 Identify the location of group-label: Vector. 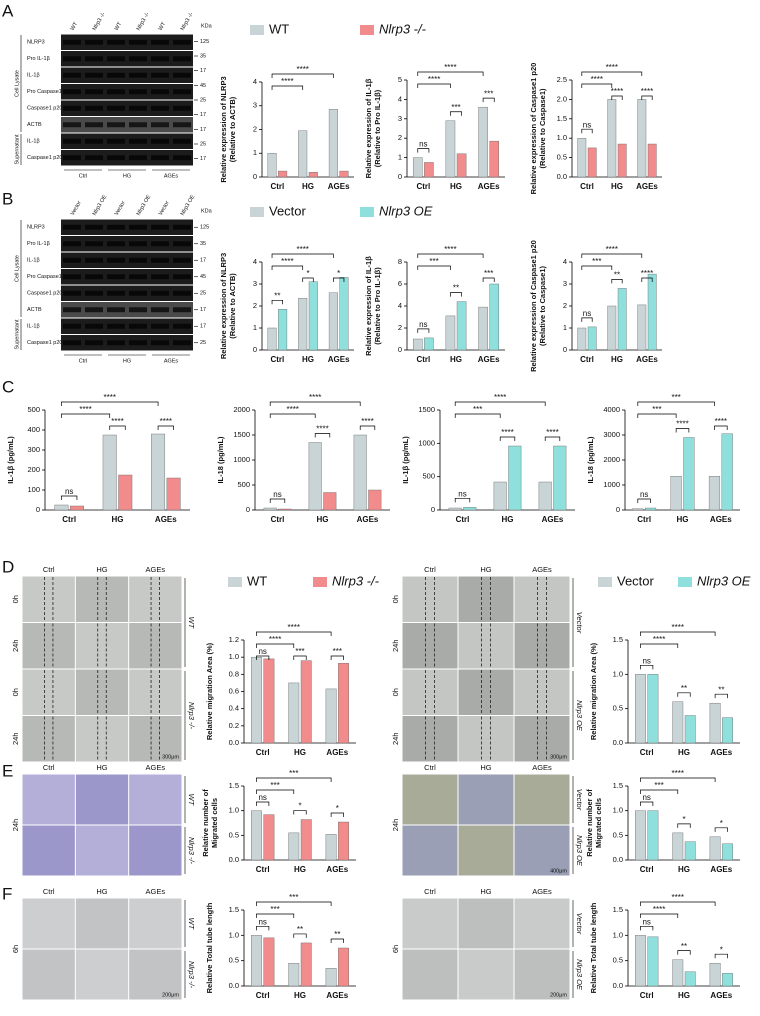
(579, 800).